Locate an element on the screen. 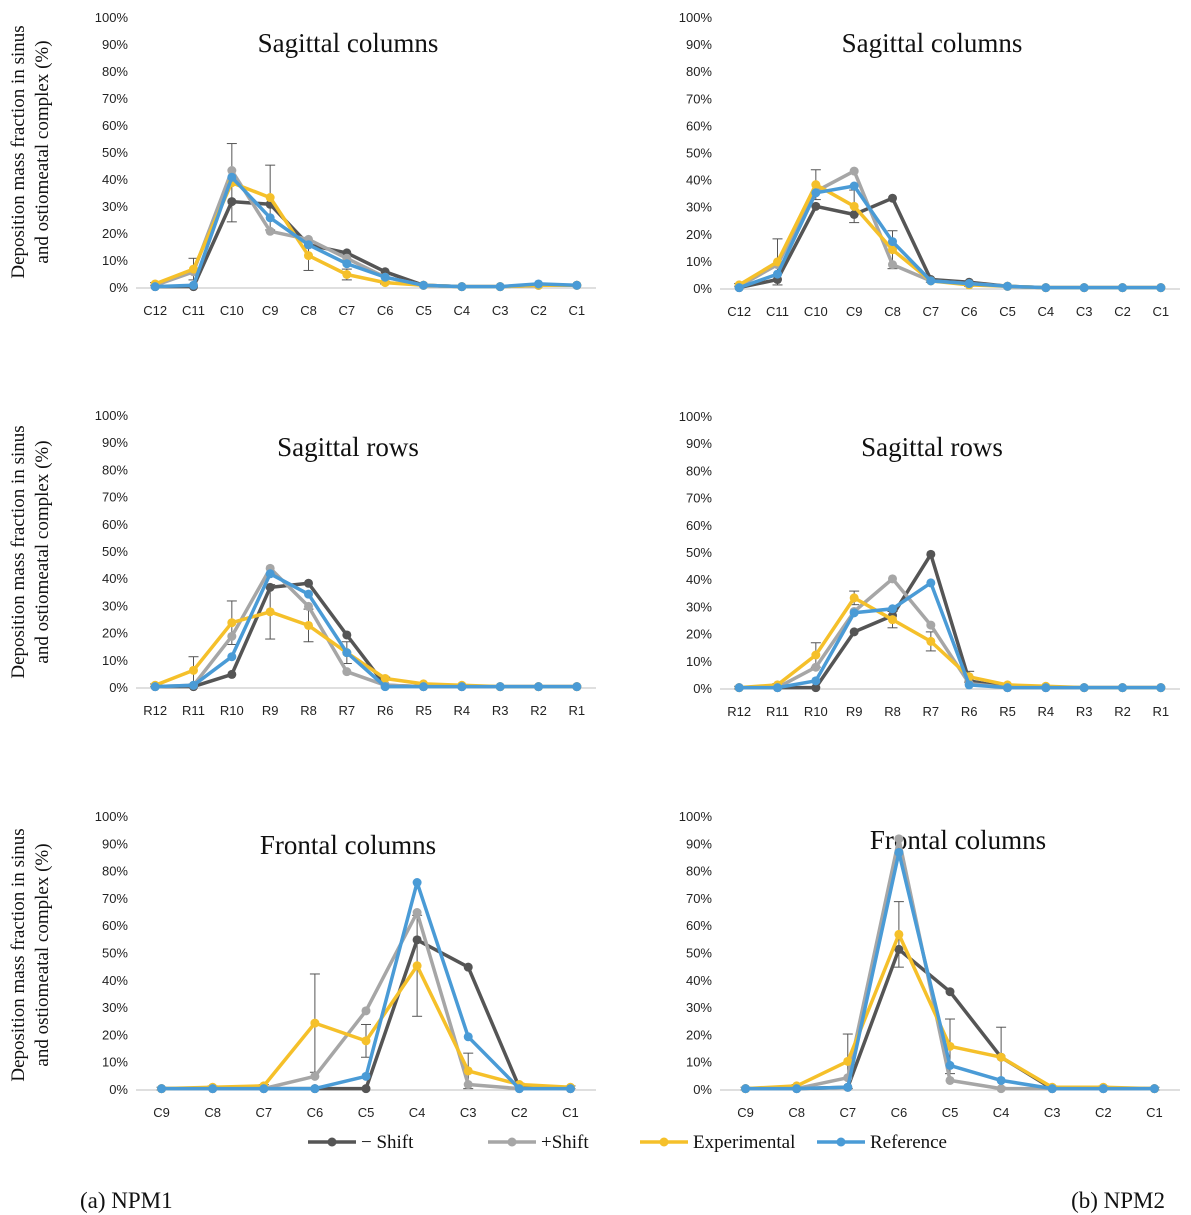 The width and height of the screenshot is (1191, 1215). x-tick-label: C10 is located at coordinates (816, 311).